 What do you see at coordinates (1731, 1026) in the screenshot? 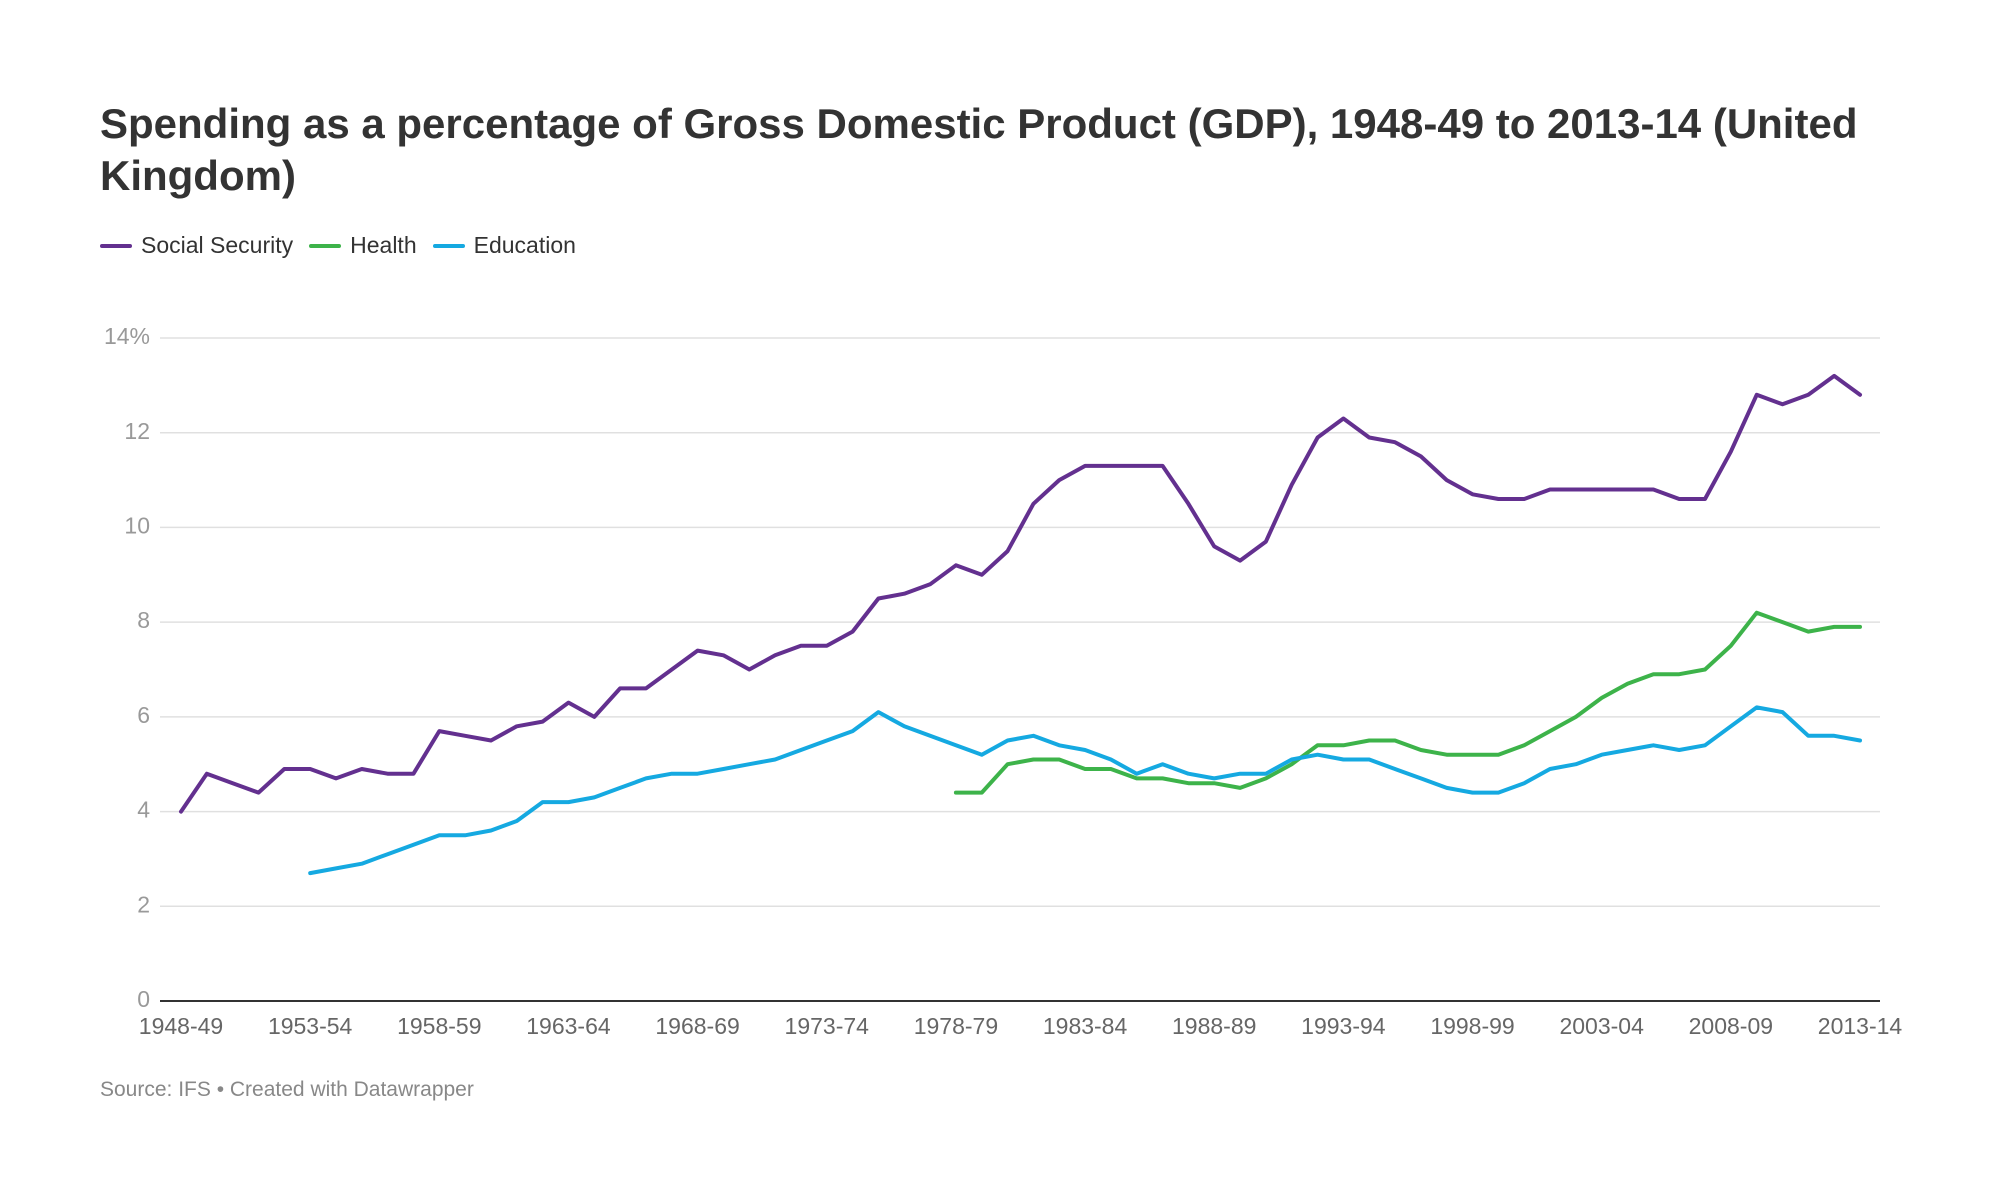
I see `x-tick-label: 2008-09` at bounding box center [1731, 1026].